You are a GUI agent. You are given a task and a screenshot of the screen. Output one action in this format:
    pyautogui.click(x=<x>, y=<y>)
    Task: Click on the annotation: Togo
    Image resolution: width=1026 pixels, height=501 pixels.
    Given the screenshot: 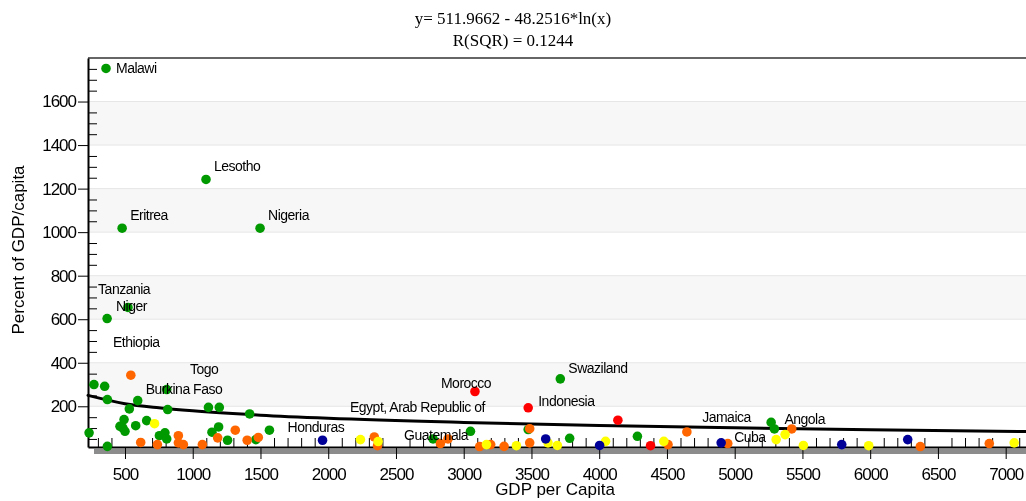 What is the action you would take?
    pyautogui.click(x=205, y=369)
    